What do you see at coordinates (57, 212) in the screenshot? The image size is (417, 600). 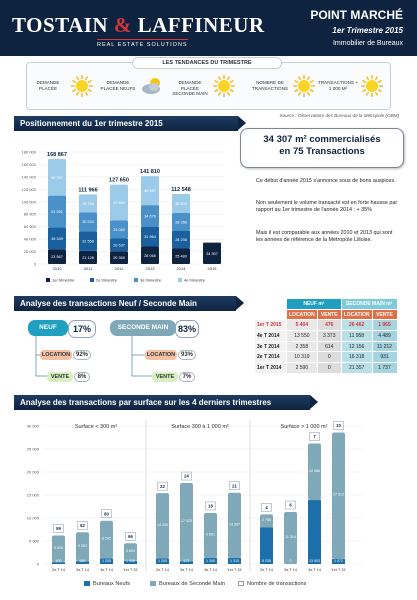 I see `bar-value-label: 51 051` at bounding box center [57, 212].